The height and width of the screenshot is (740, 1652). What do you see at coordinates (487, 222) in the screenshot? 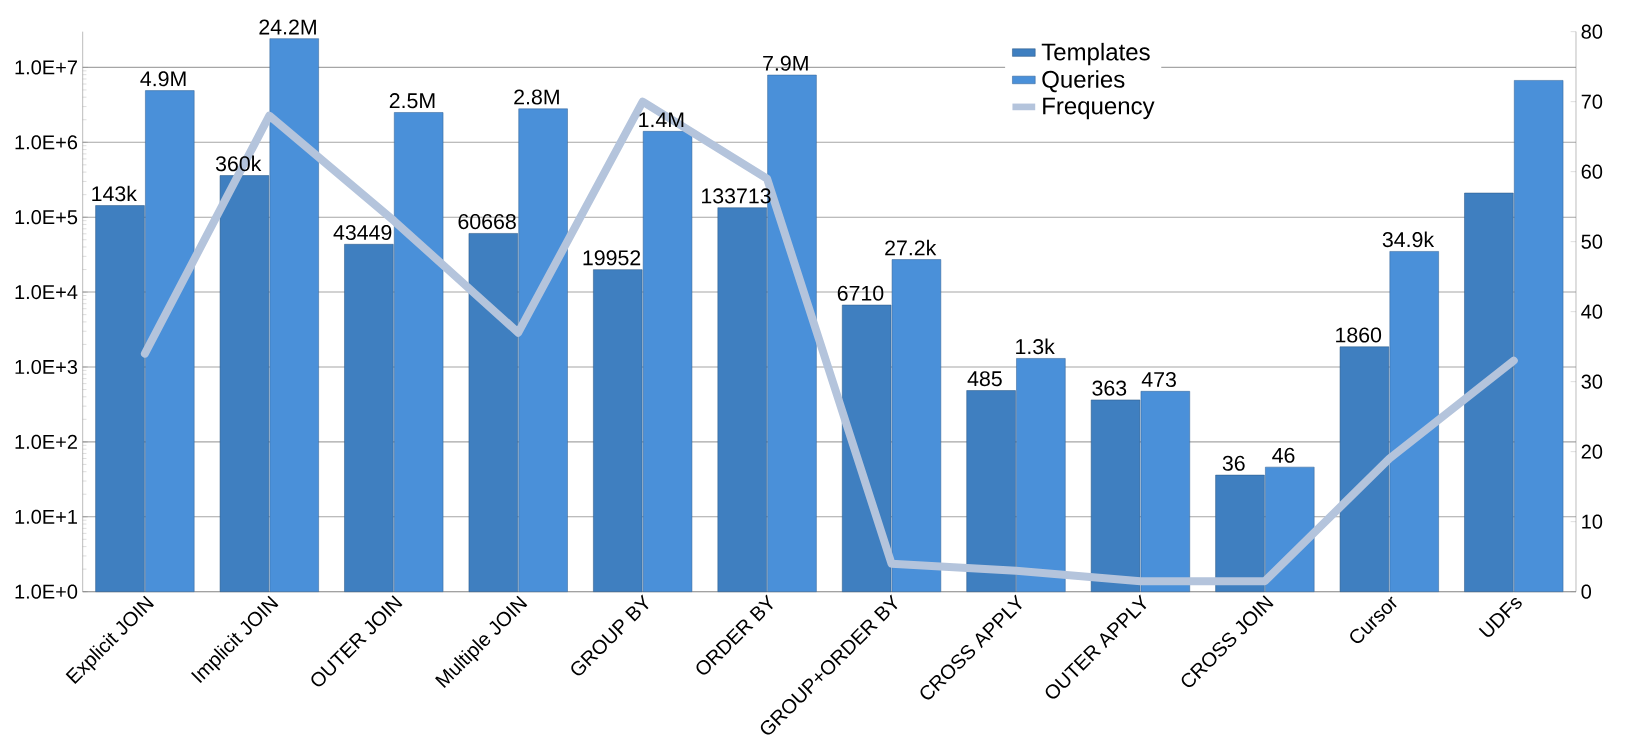
I see `data-label: 60668` at bounding box center [487, 222].